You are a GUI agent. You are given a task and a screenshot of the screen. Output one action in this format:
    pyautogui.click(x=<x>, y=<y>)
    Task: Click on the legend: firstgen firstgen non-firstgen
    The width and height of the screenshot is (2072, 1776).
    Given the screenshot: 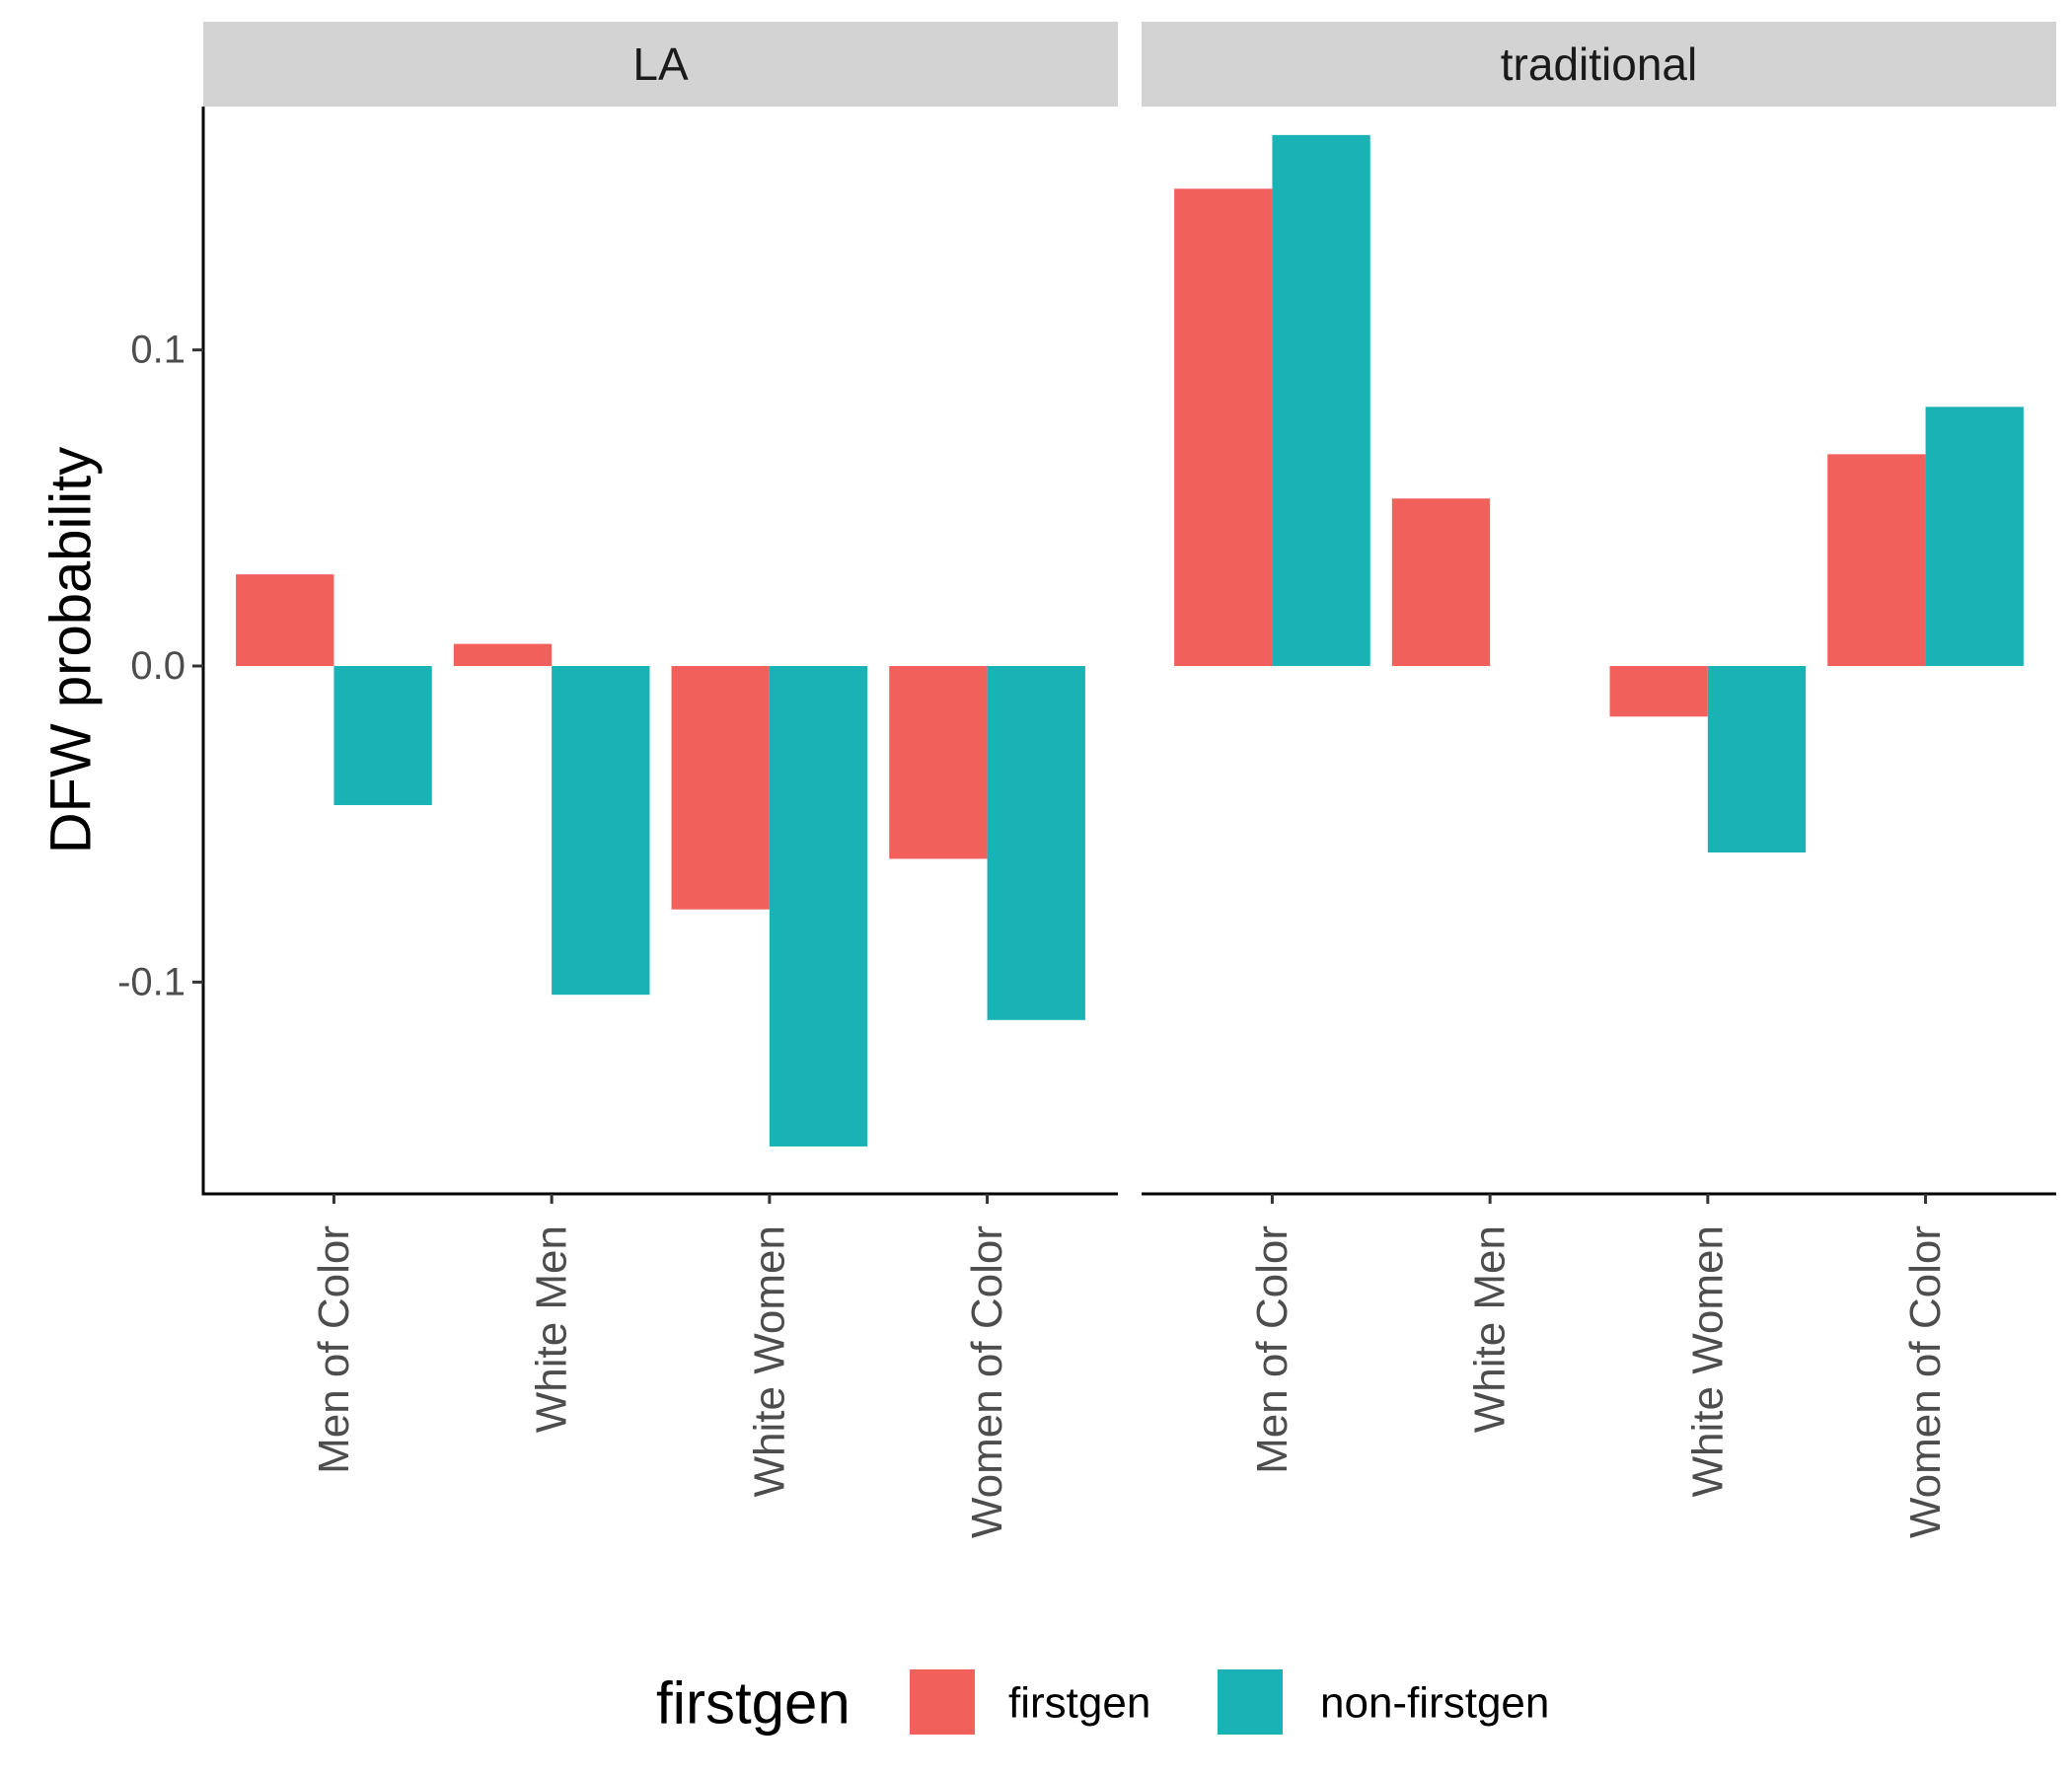 What is the action you would take?
    pyautogui.click(x=1103, y=1703)
    